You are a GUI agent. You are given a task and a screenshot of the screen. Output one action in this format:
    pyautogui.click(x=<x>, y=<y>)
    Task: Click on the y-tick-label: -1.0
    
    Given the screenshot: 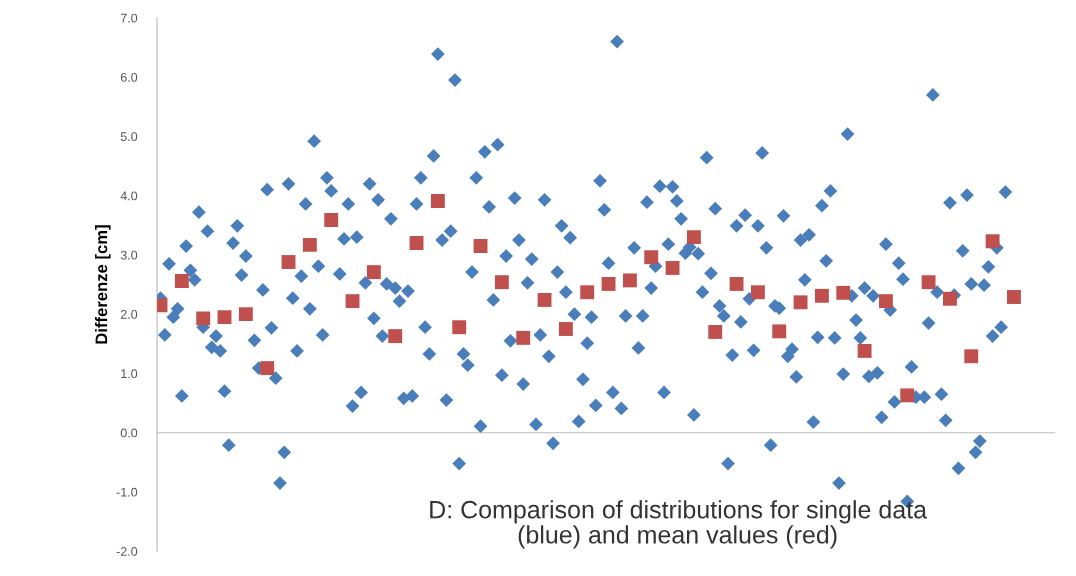 What is the action you would take?
    pyautogui.click(x=127, y=492)
    